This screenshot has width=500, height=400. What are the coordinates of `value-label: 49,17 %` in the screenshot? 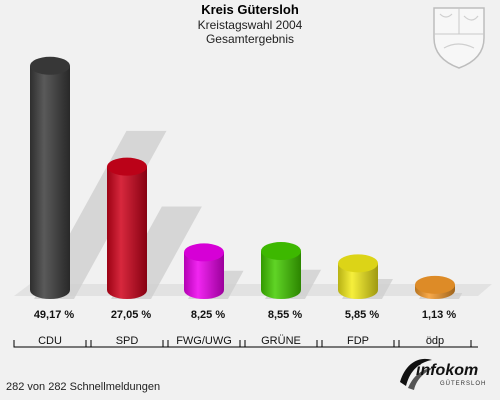 It's located at (54, 315).